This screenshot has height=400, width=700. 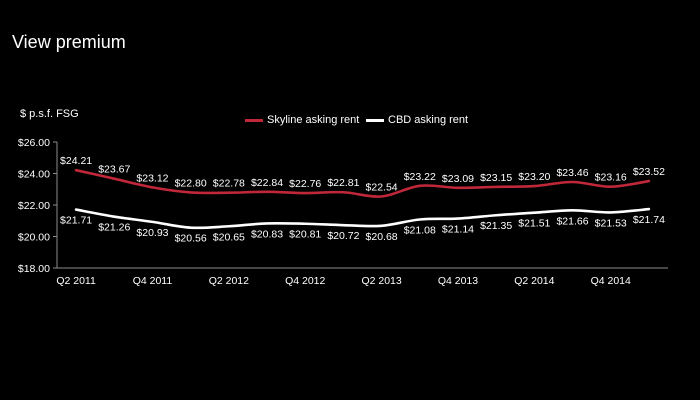 I want to click on x-tick-label: Q4 2012, so click(x=305, y=281).